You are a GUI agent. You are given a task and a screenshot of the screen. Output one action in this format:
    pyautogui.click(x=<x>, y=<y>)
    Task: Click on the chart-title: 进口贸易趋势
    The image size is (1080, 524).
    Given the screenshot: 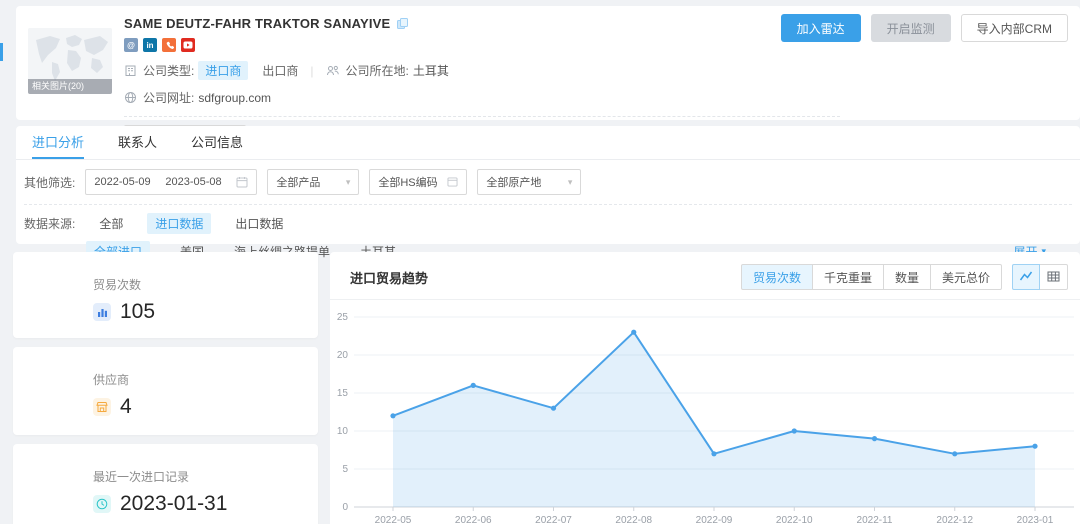 What is the action you would take?
    pyautogui.click(x=389, y=278)
    